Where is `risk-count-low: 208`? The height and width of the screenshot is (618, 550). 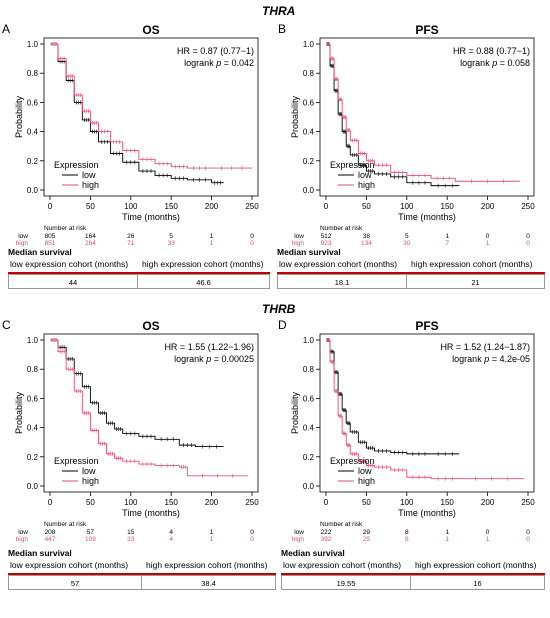 risk-count-low: 208 is located at coordinates (50, 532).